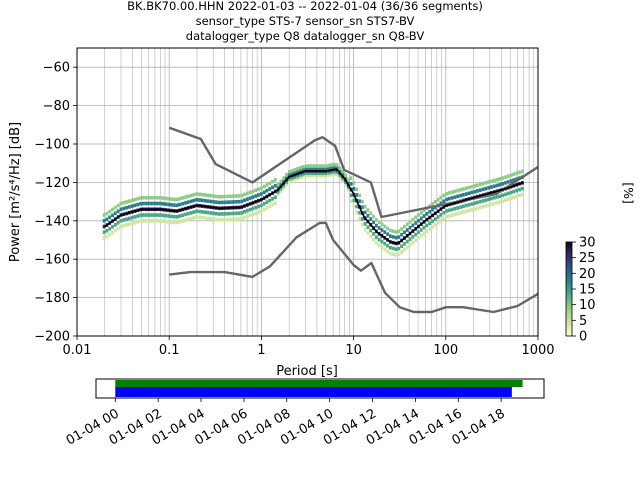 The image size is (640, 480). I want to click on title-line-3: datalogger_type Q8 datalogger_sn Q8-BV, so click(305, 36).